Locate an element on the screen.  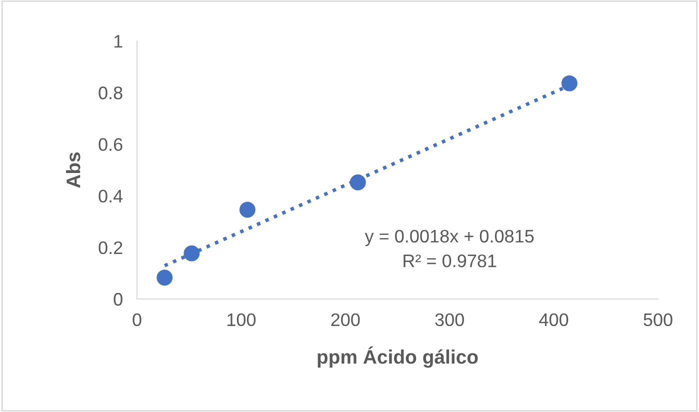
y-tick-label: 0.2 is located at coordinates (110, 247).